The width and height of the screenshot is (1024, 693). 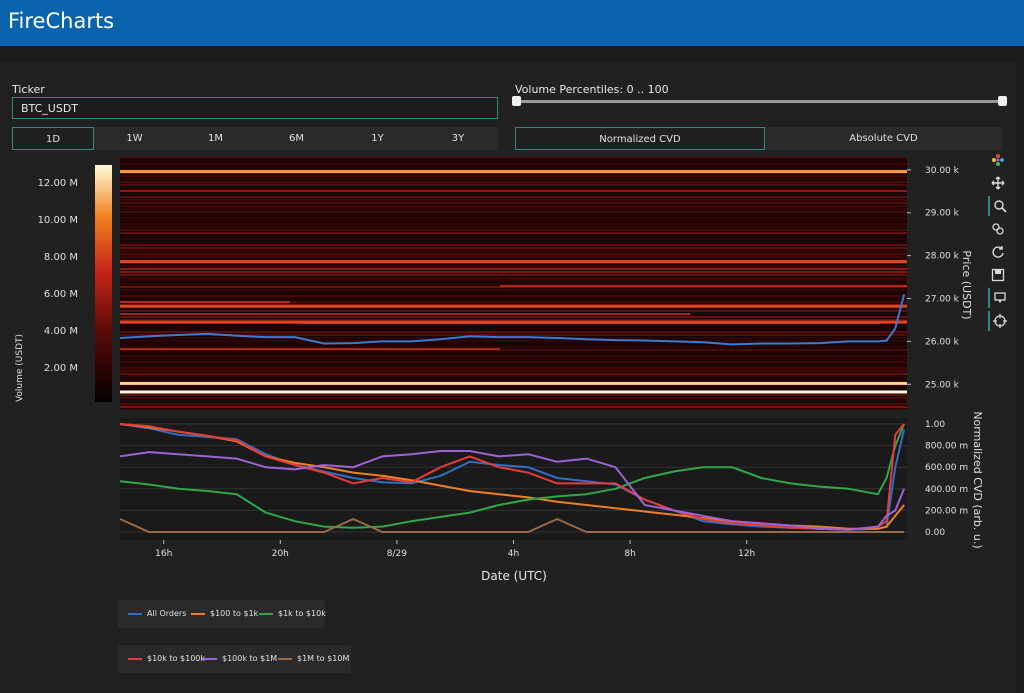 I want to click on timeframe-1m-button: 1M, so click(x=215, y=138).